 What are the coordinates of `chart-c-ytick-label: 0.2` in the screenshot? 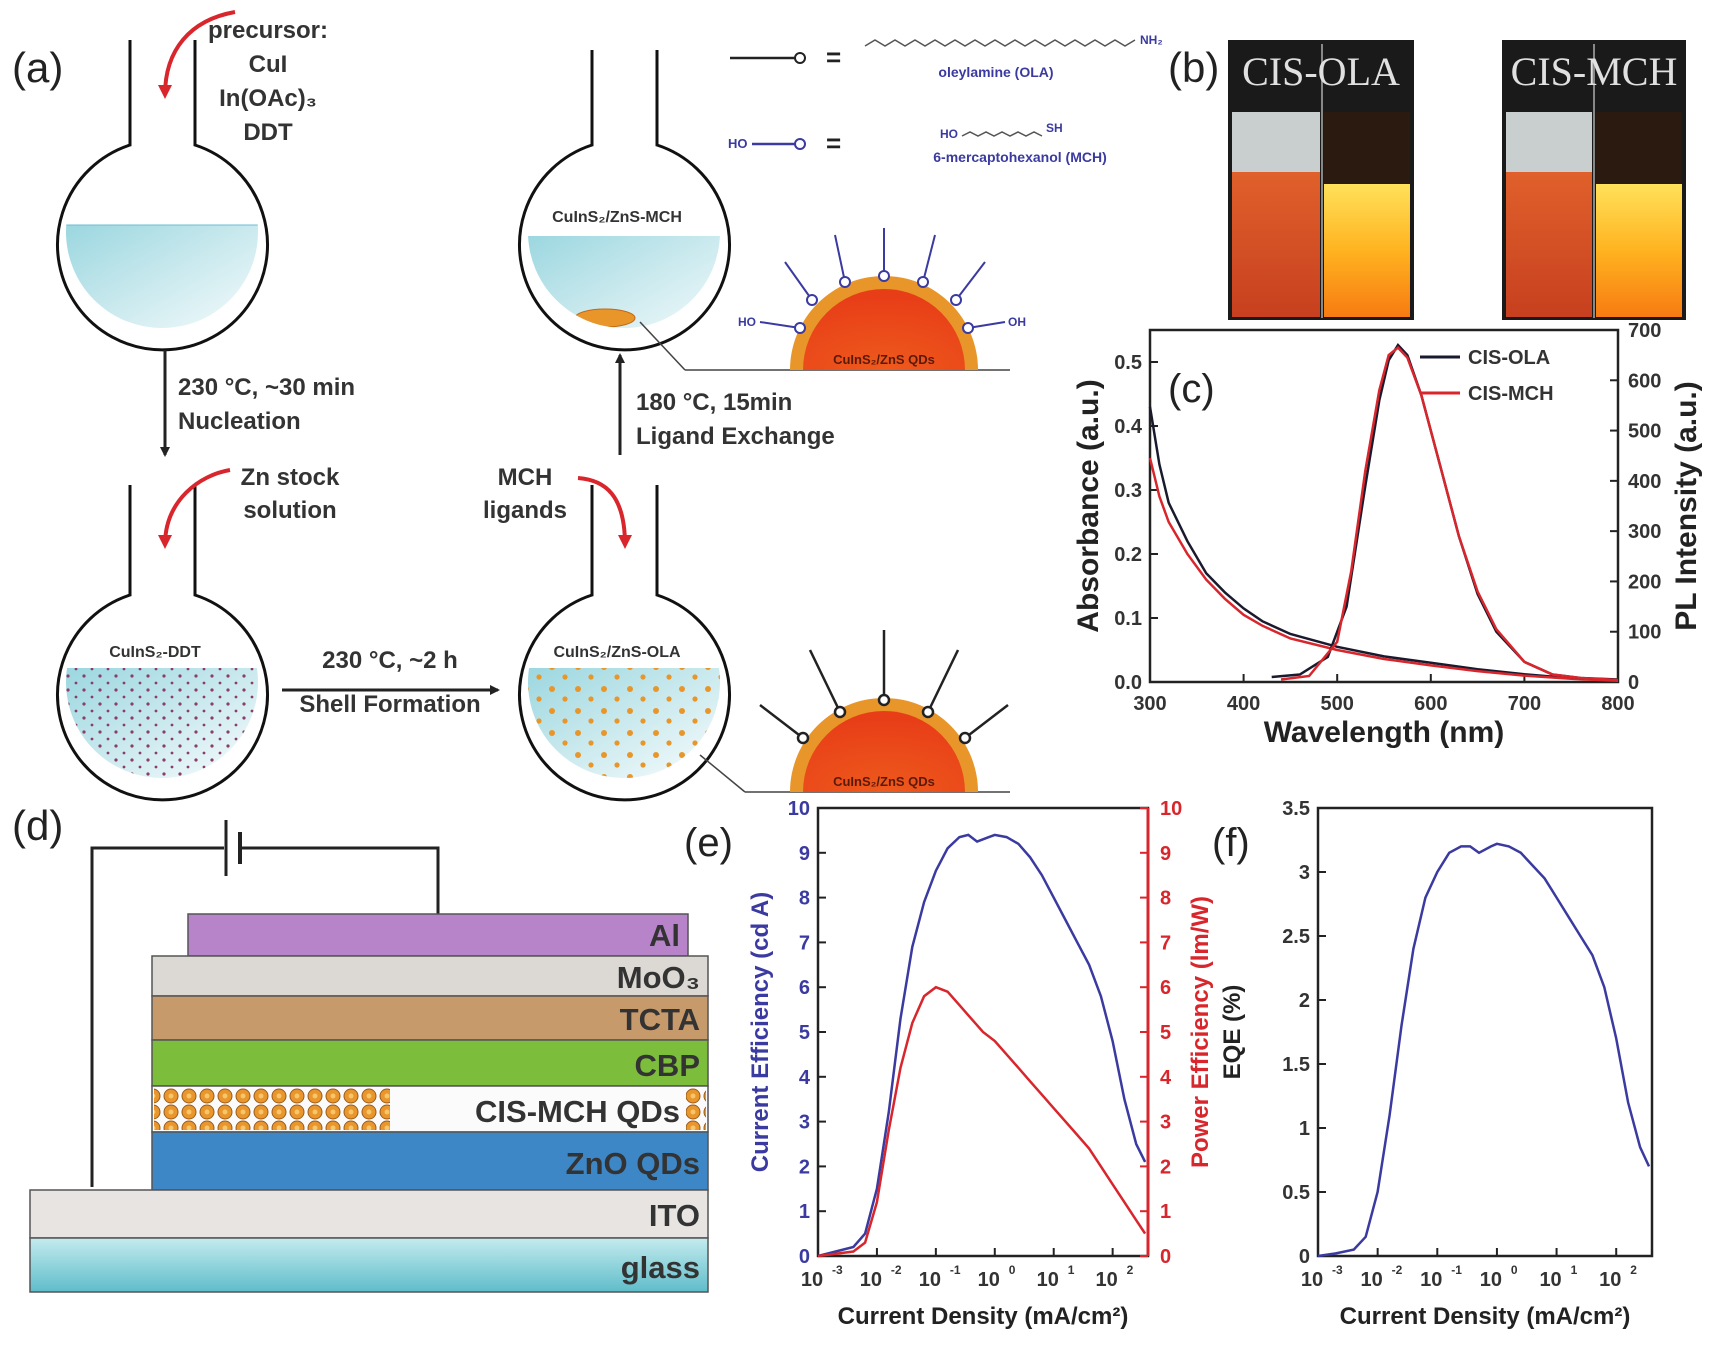 It's located at (1128, 555).